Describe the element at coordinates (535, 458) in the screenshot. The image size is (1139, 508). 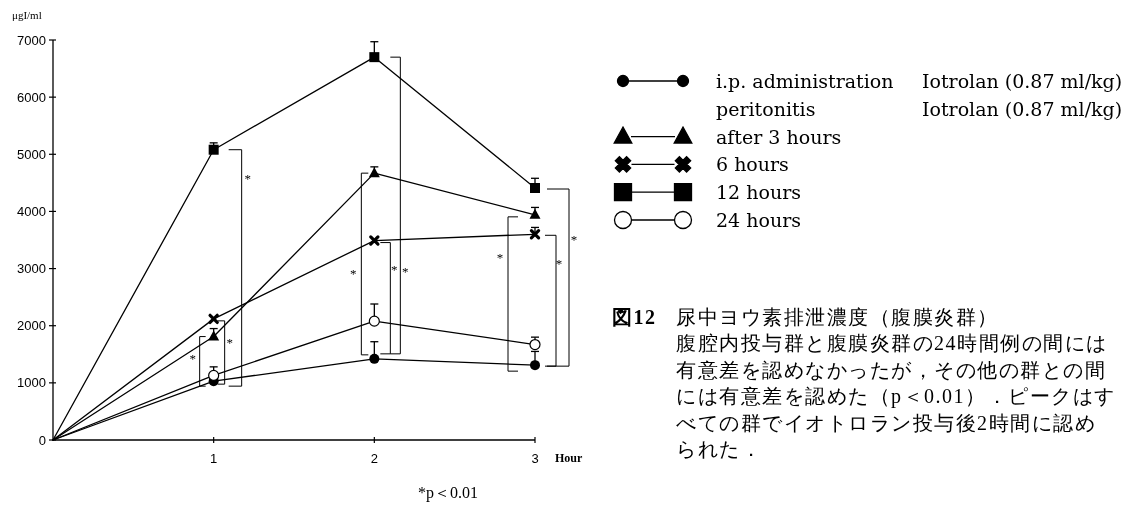
I see `x-tick-label: 3` at that location.